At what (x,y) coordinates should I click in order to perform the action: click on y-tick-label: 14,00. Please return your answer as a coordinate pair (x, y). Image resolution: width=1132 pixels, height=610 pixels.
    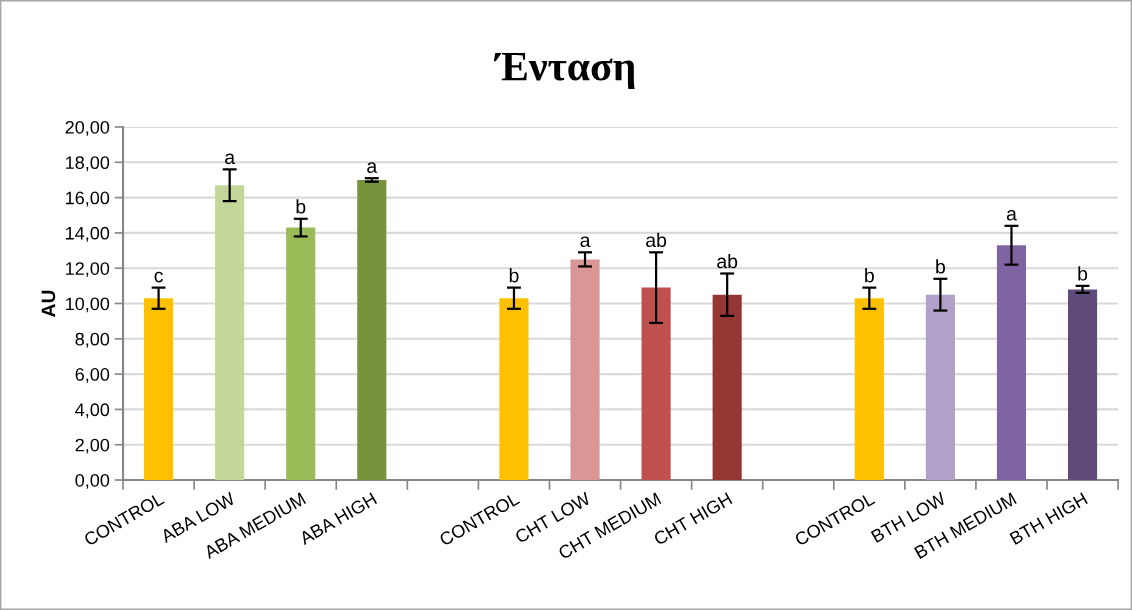
    Looking at the image, I should click on (88, 234).